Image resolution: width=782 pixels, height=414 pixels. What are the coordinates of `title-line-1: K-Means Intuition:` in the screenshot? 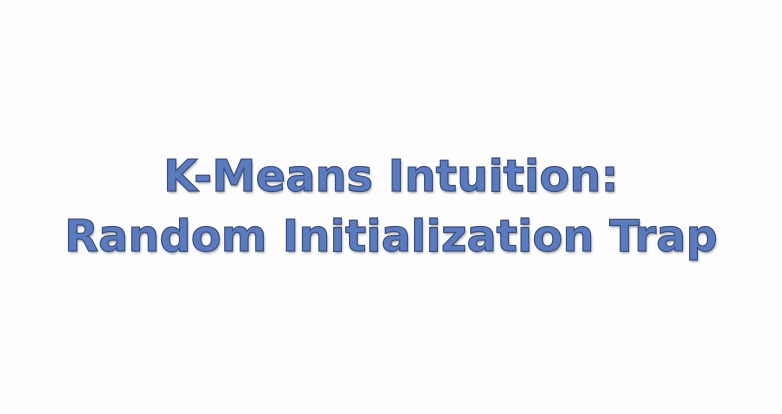 It's located at (391, 176).